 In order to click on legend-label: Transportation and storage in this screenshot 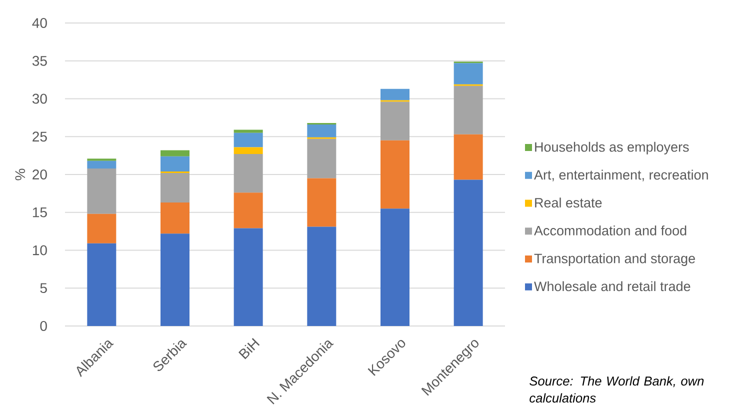, I will do `click(614, 259)`.